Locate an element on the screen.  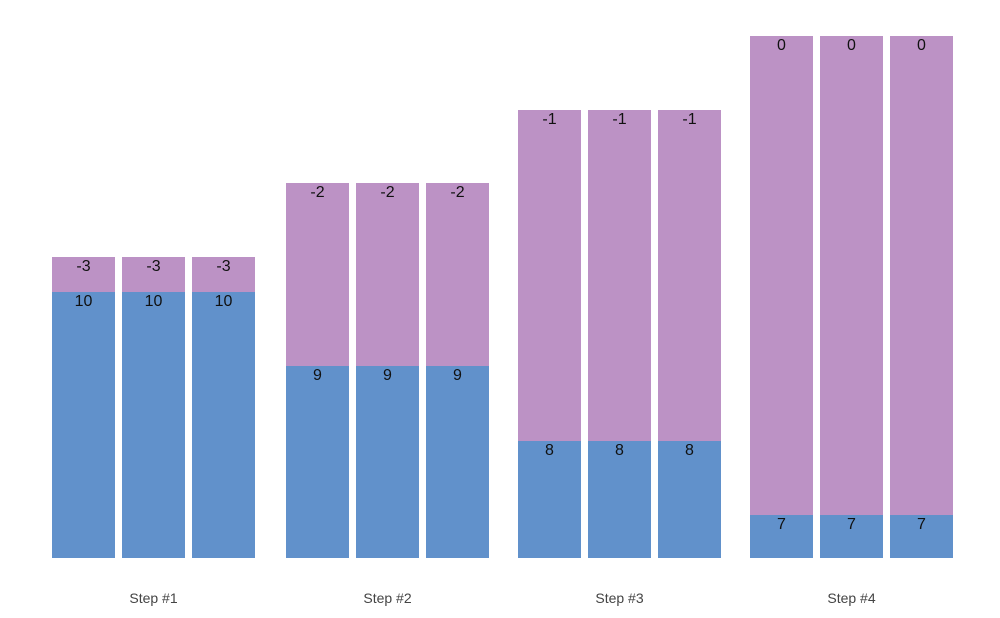
category-label-step1: Step #1 is located at coordinates (153, 598).